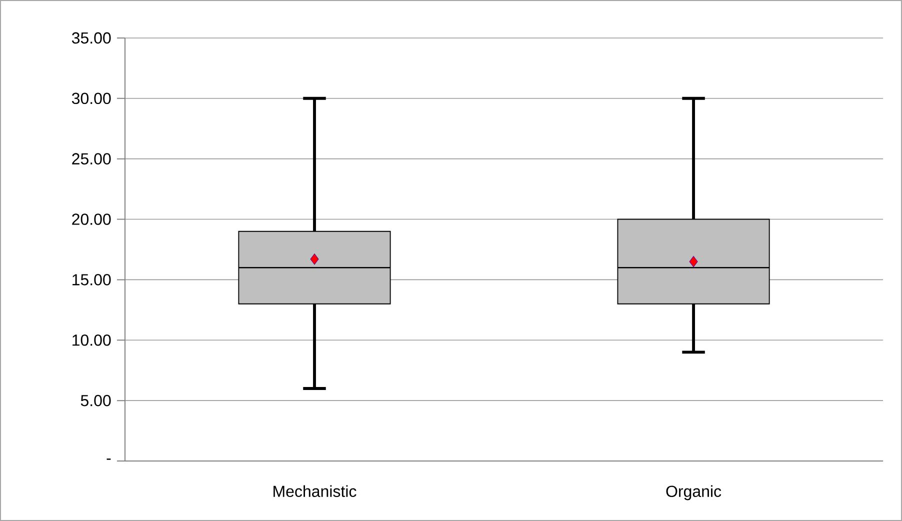 Image resolution: width=902 pixels, height=521 pixels. I want to click on y-tick-label: 5.00, so click(95, 400).